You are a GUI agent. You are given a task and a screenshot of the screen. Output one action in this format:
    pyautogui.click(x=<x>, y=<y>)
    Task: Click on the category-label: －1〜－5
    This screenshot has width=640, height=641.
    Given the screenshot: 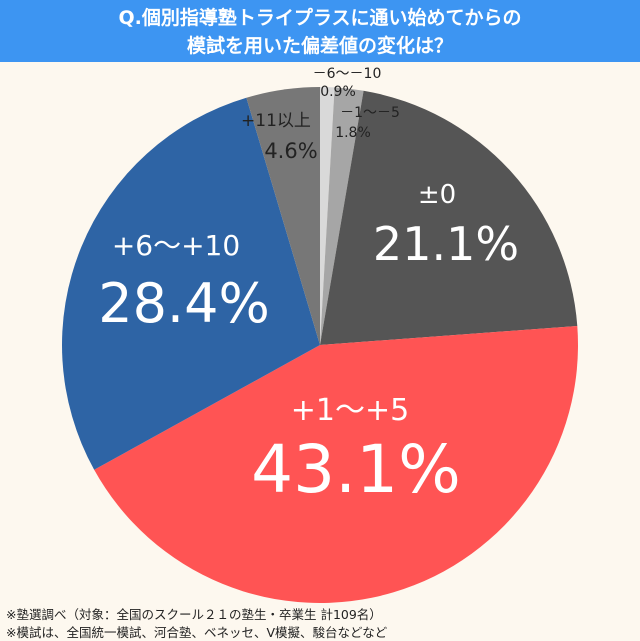 What is the action you would take?
    pyautogui.click(x=370, y=113)
    